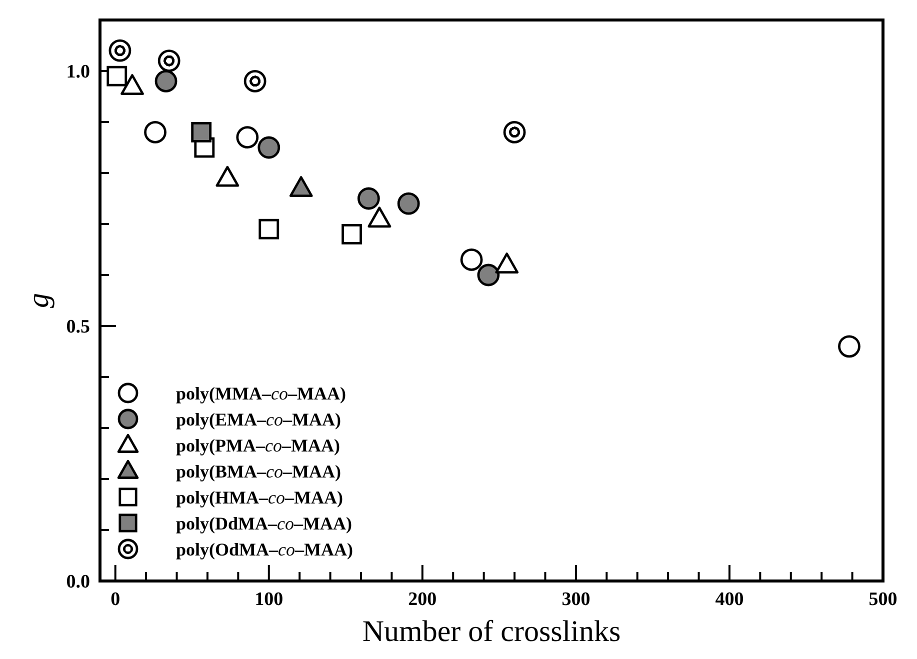 This screenshot has width=917, height=659. I want to click on x-tick-label: 400, so click(729, 599).